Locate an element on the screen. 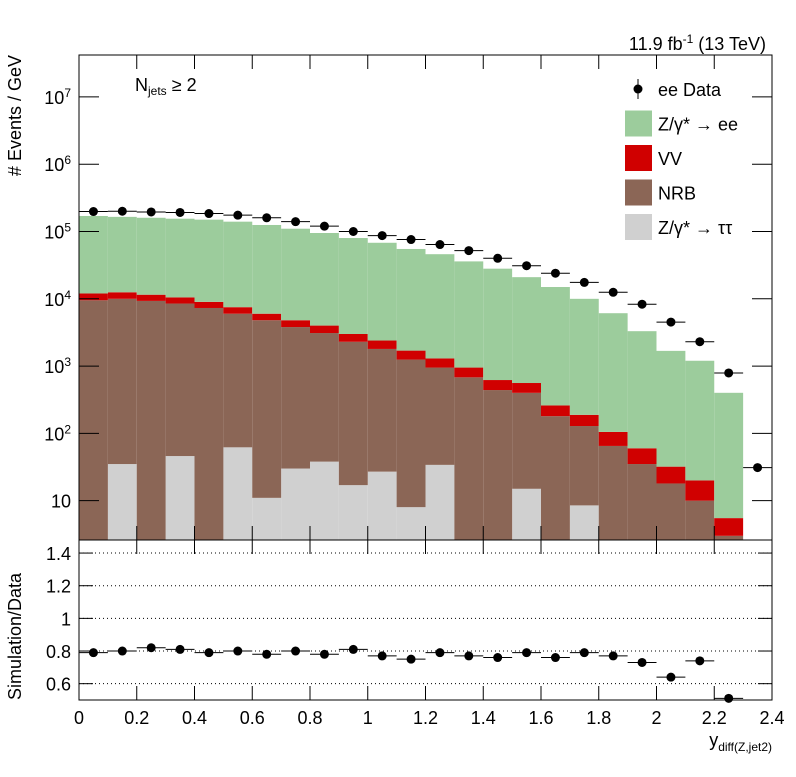 Image resolution: width=796 pixels, height=777 pixels. y-tick-label: 1 is located at coordinates (66, 619).